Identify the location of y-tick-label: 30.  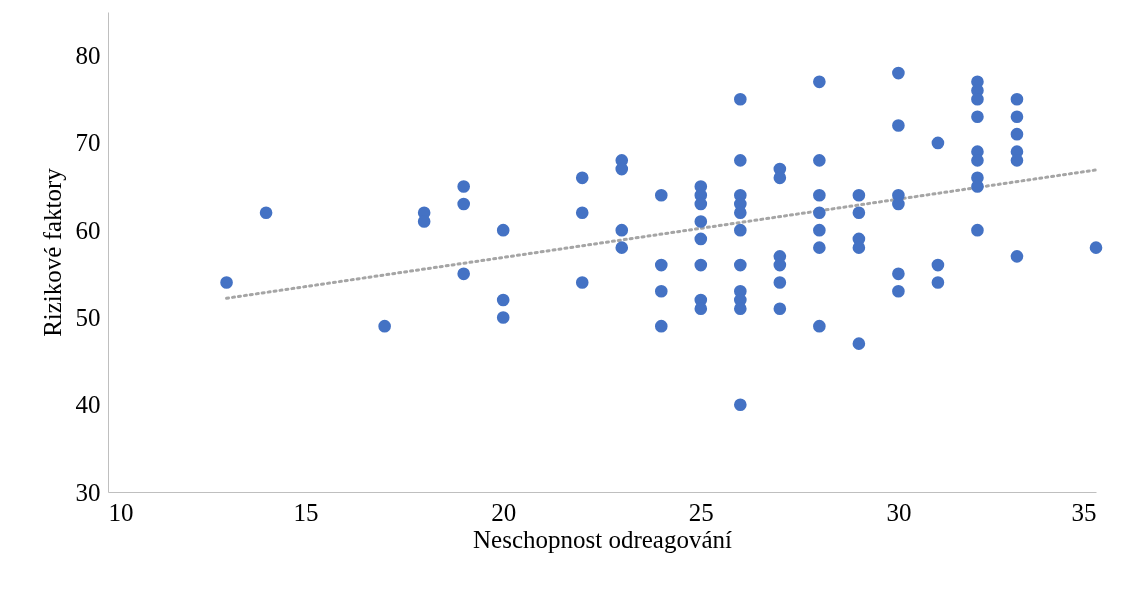
(88, 492).